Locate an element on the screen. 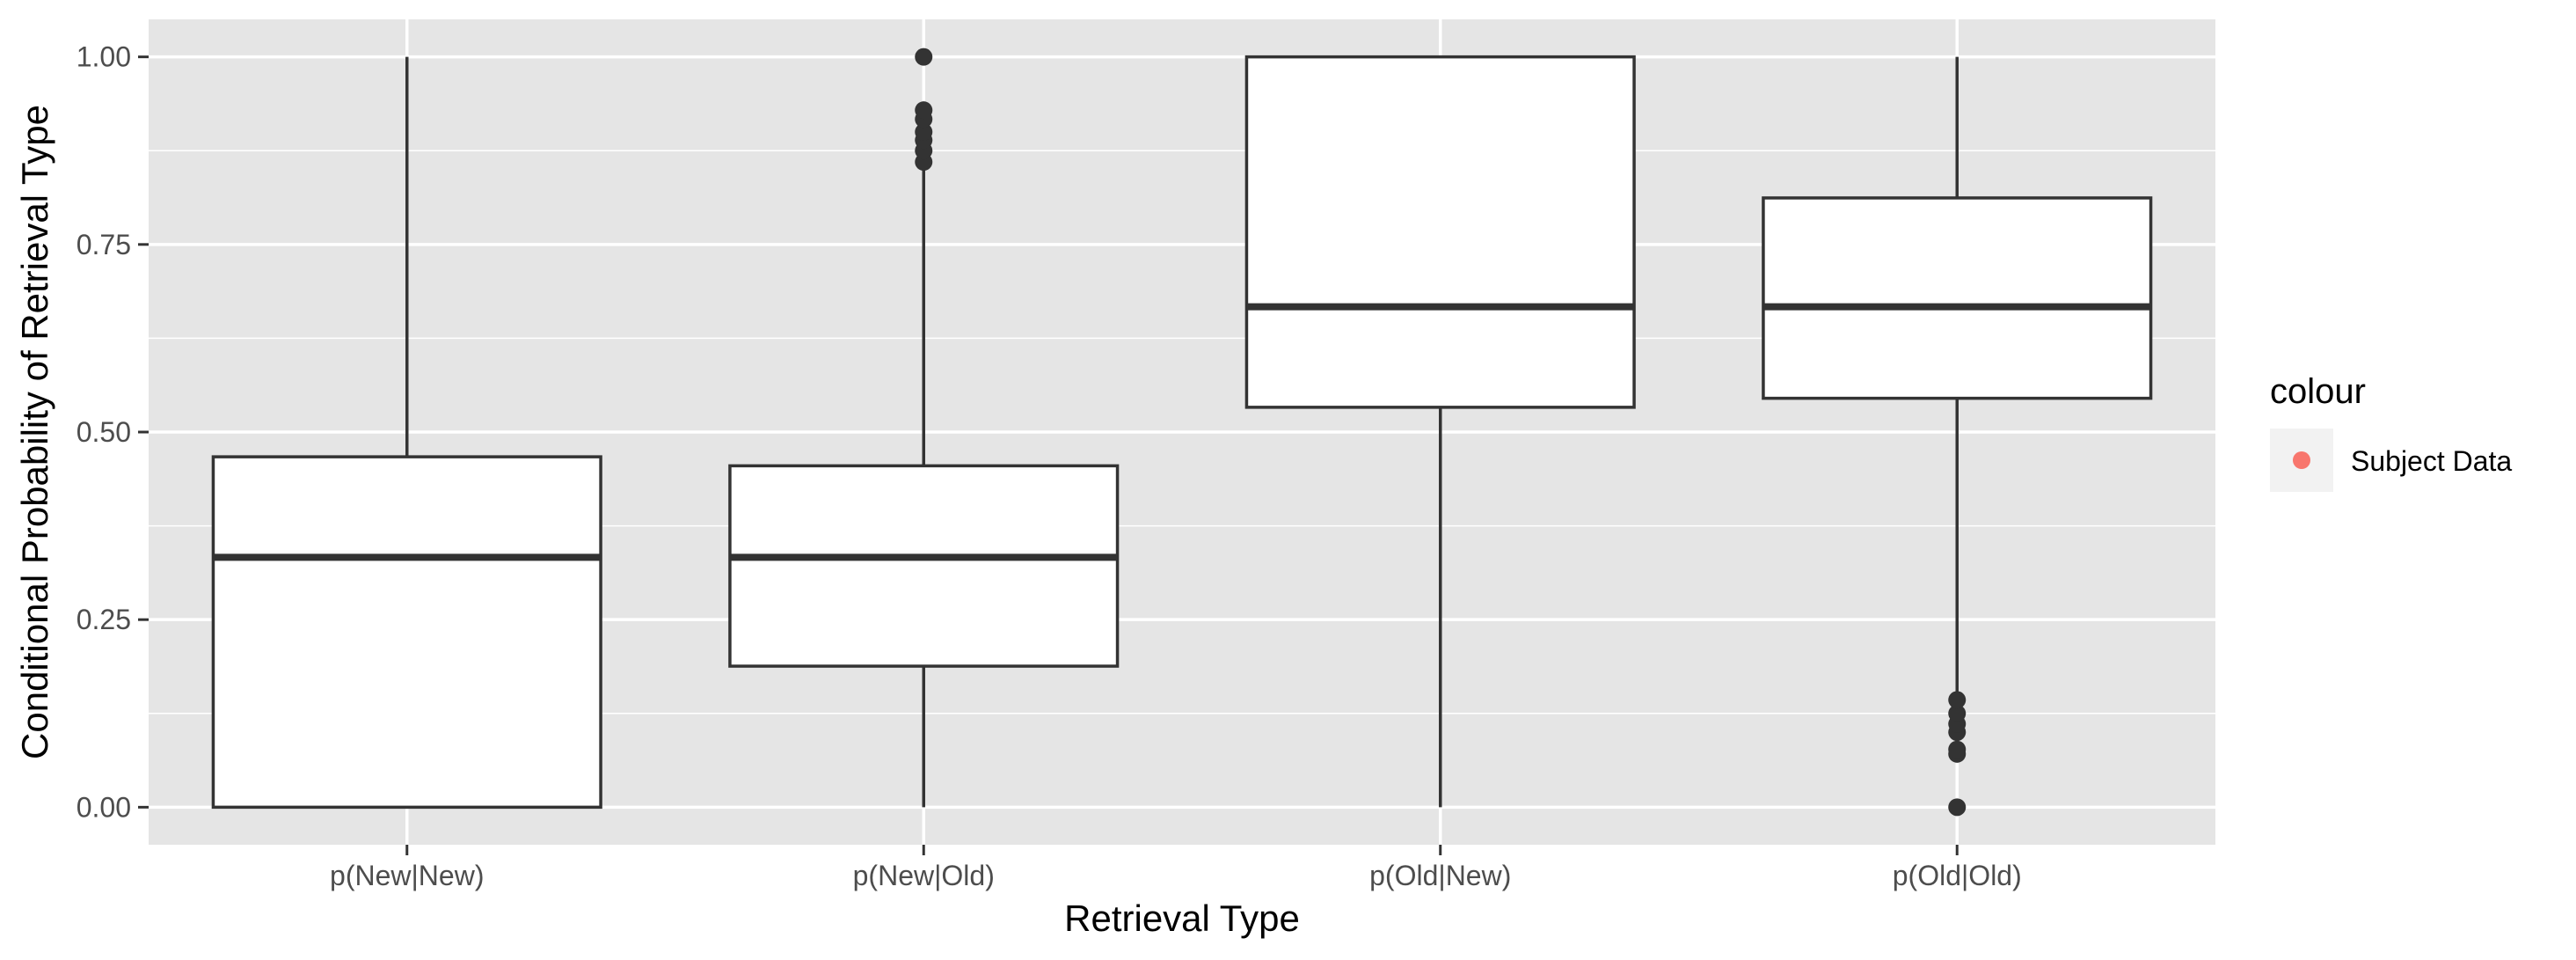 Image resolution: width=2576 pixels, height=960 pixels. legend-label-subject-data: Subject Data is located at coordinates (2431, 461).